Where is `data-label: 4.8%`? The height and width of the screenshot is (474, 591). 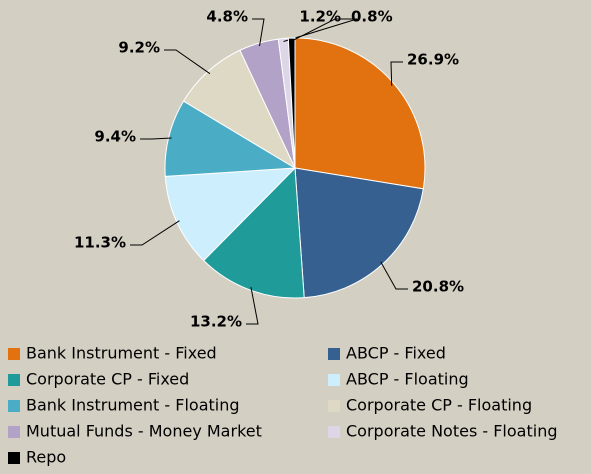
data-label: 4.8% is located at coordinates (227, 17).